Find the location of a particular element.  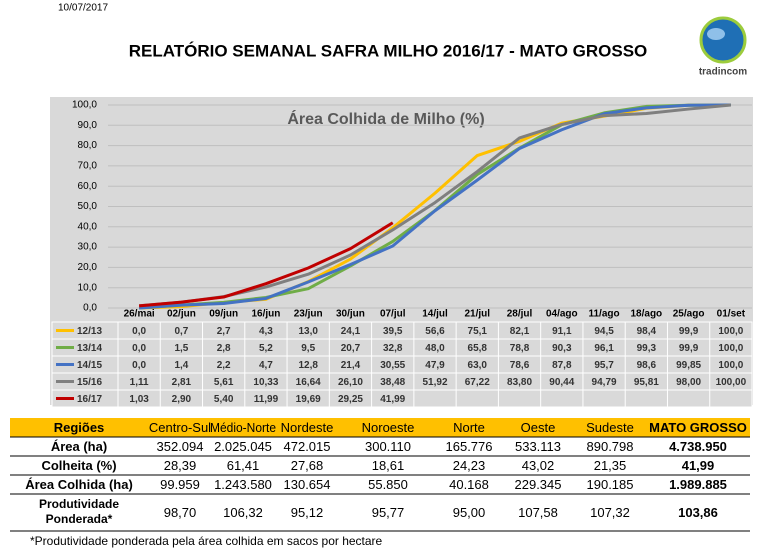

table-row is located at coordinates (402, 398).